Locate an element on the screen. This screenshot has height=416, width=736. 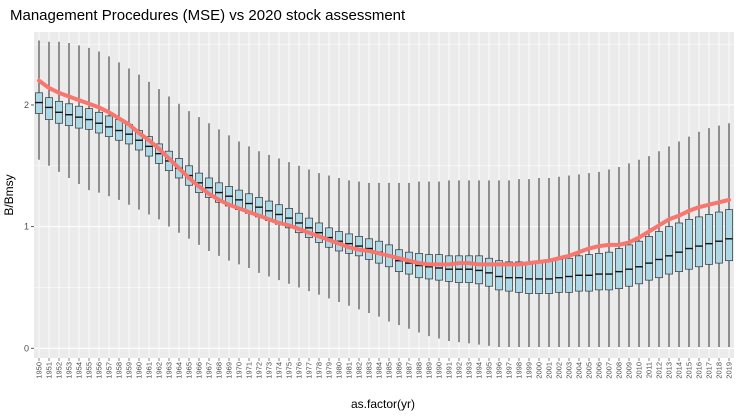
x-tick-label: 2002 is located at coordinates (559, 370).